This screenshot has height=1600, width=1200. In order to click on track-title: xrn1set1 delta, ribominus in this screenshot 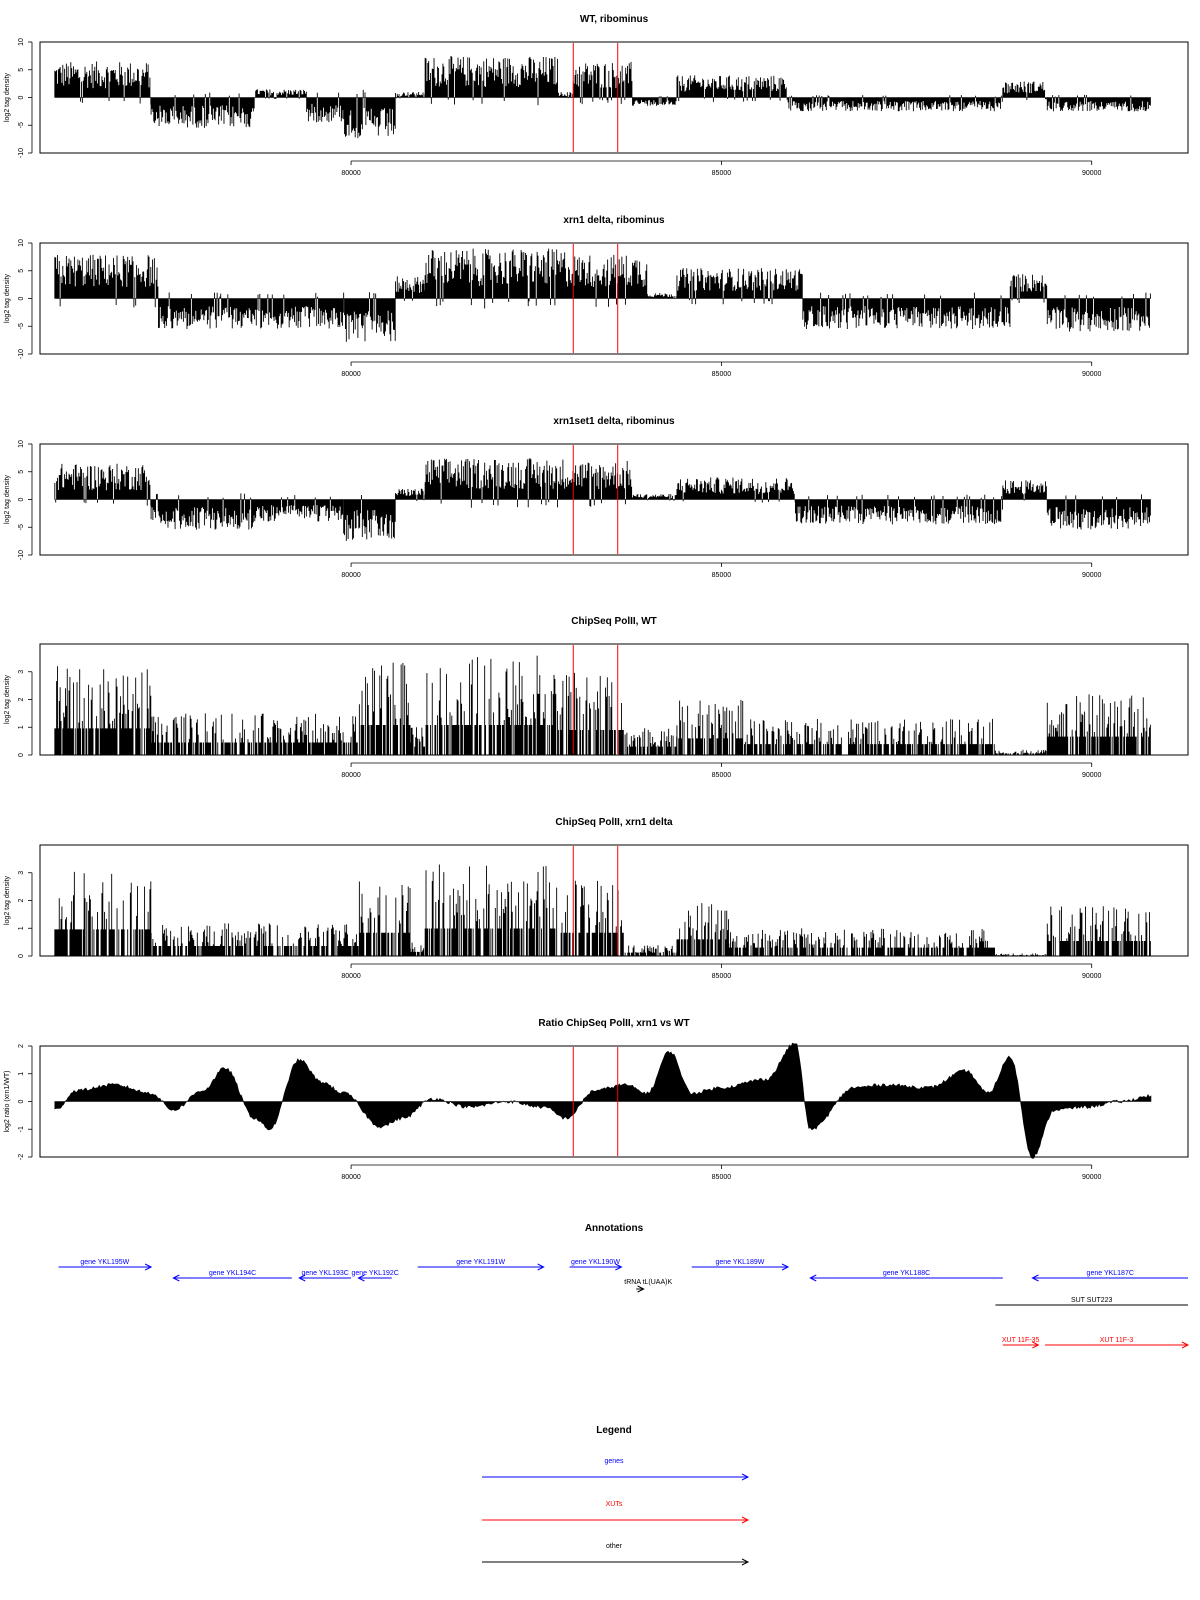, I will do `click(614, 421)`.